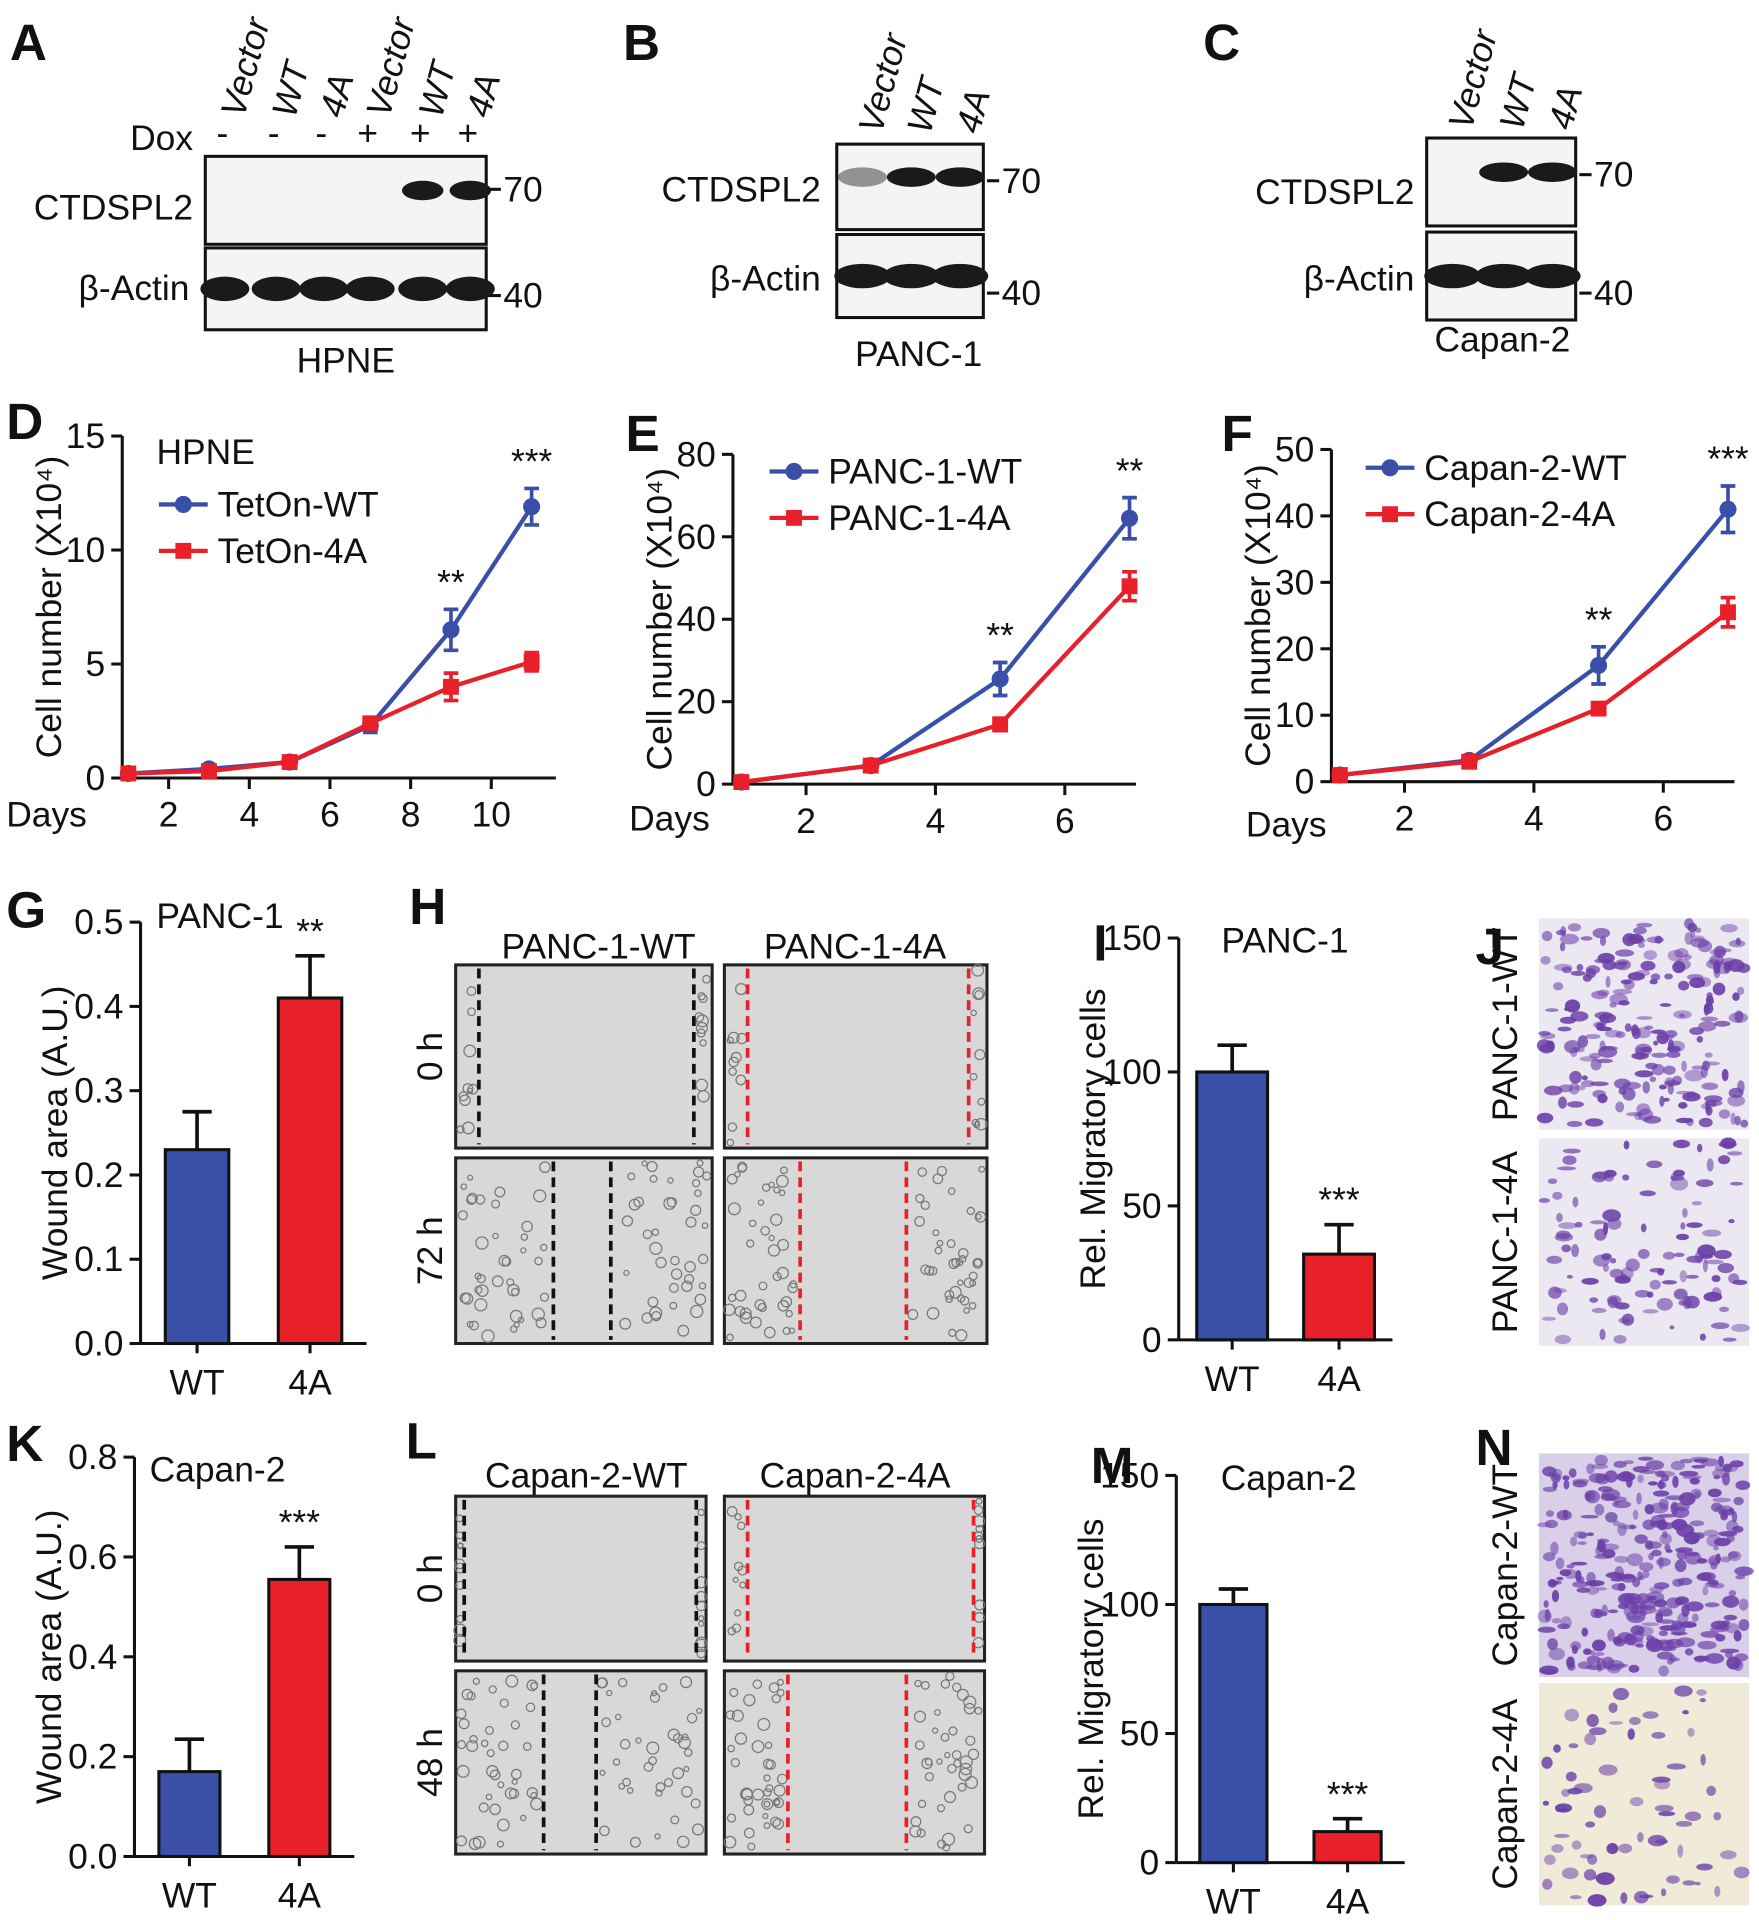 The image size is (1759, 1920). I want to click on bar, so click(299, 1718).